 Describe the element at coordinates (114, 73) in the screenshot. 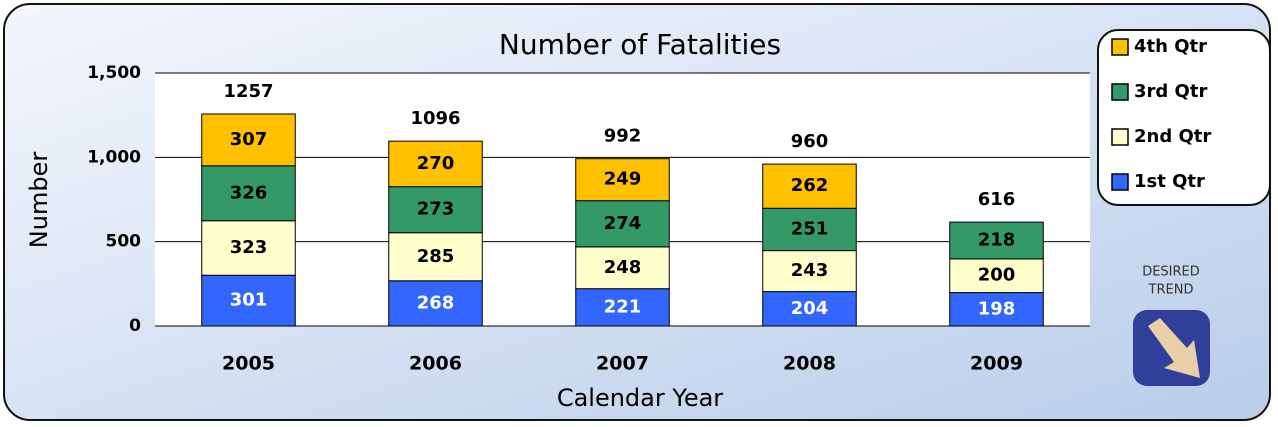

I see `y-tick-label: 1,500` at that location.